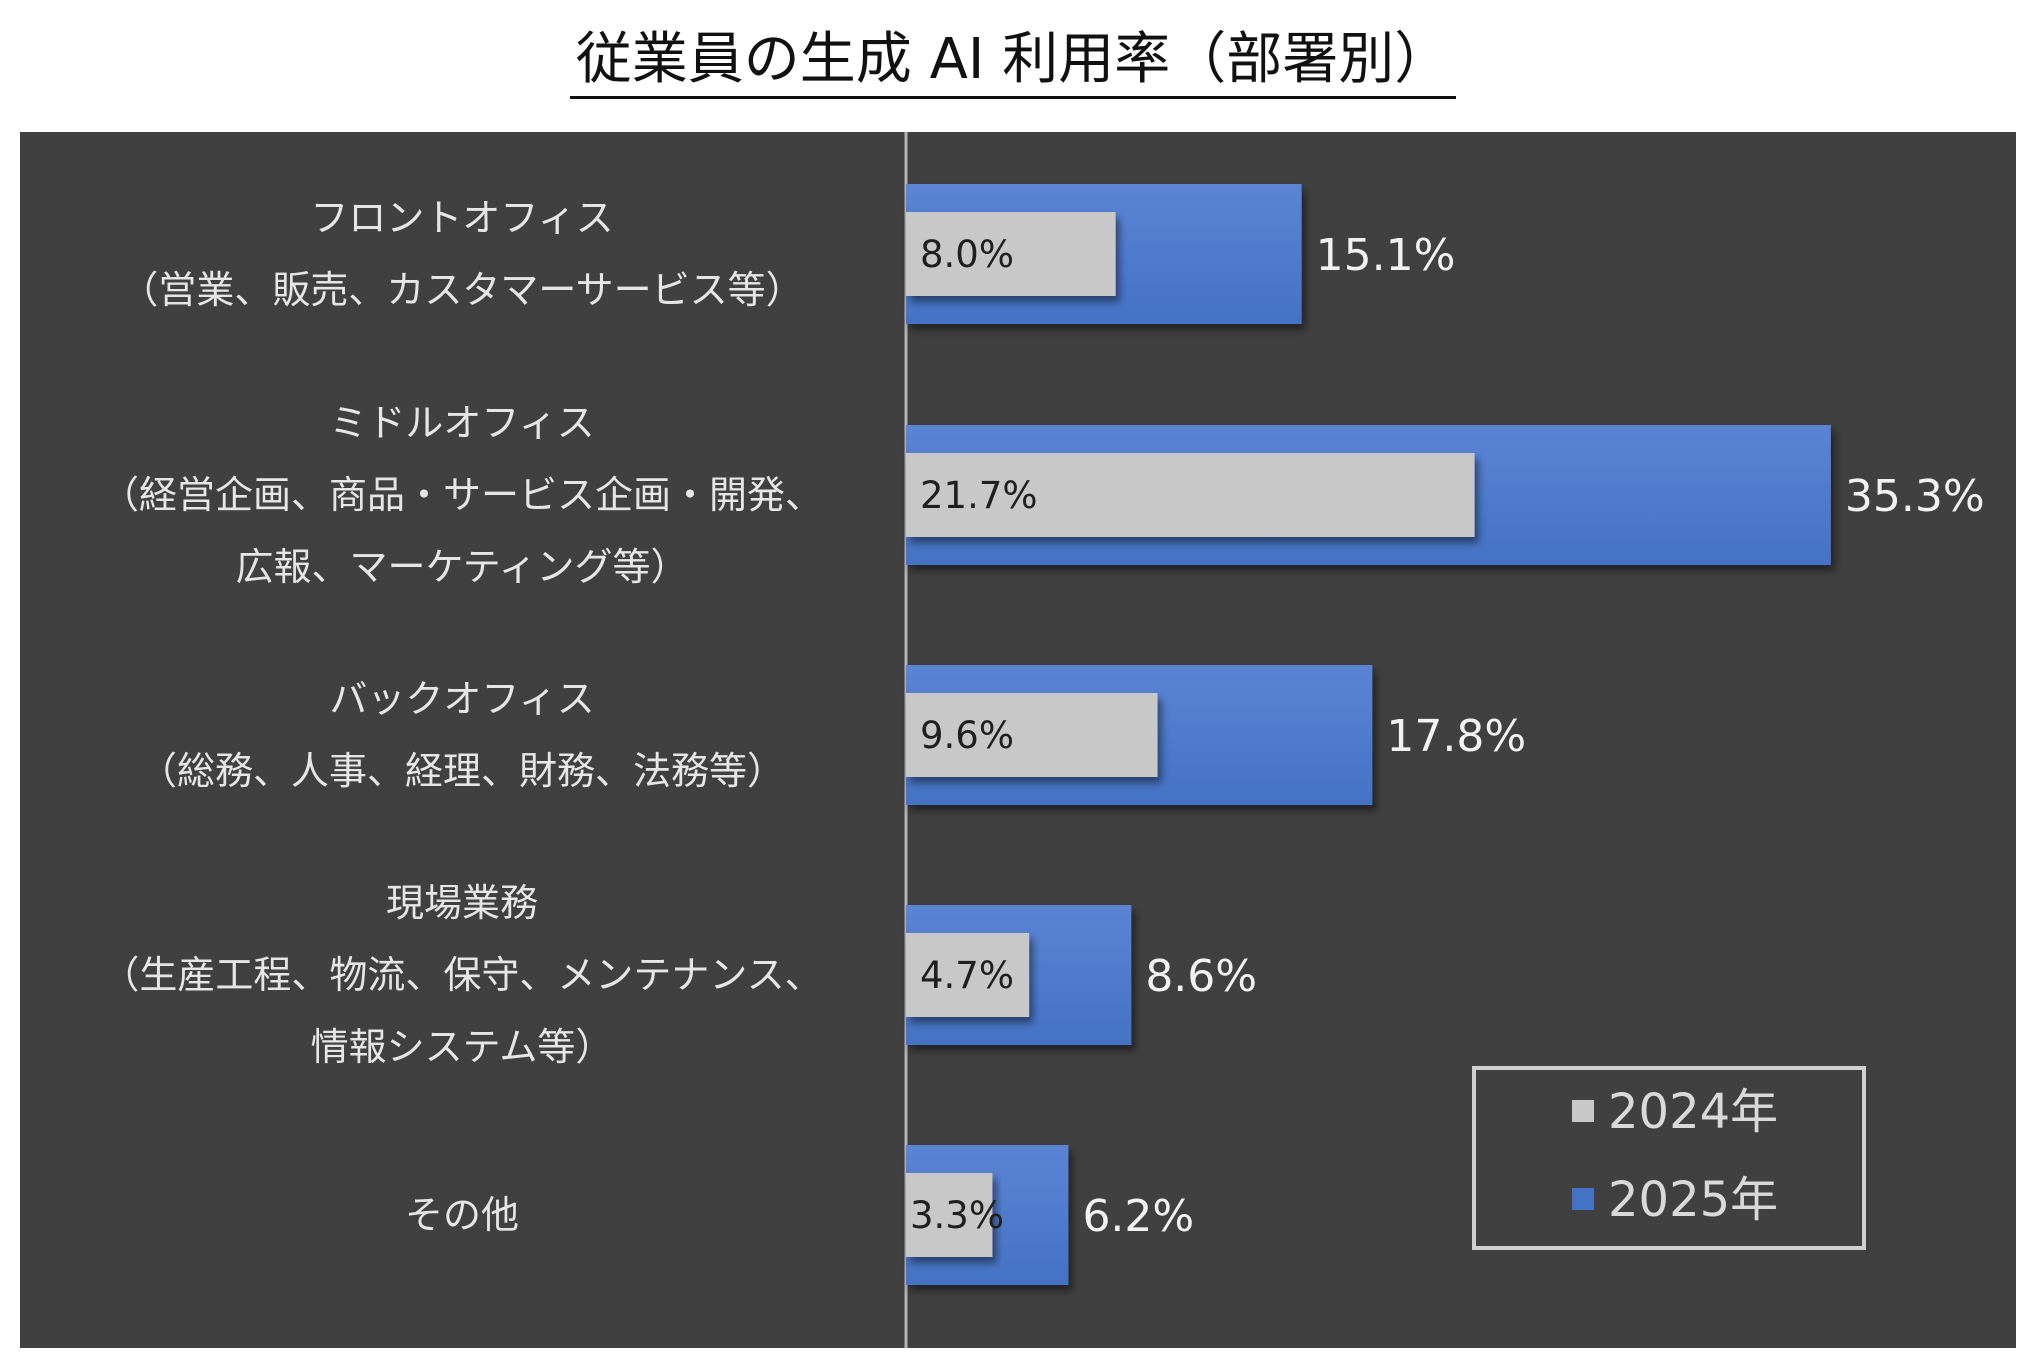 This screenshot has width=2026, height=1370. I want to click on category-label: （総務、人事、経理、財務、法務等）, so click(462, 771).